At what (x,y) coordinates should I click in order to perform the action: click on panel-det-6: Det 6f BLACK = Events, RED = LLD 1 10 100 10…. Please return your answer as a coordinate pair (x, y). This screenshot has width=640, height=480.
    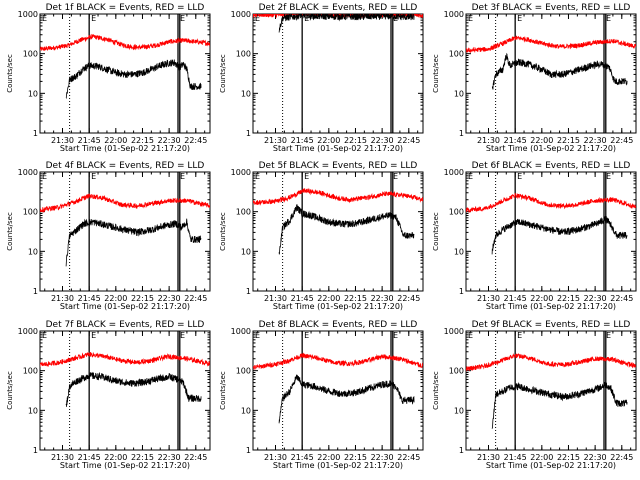
    Looking at the image, I should click on (534, 236).